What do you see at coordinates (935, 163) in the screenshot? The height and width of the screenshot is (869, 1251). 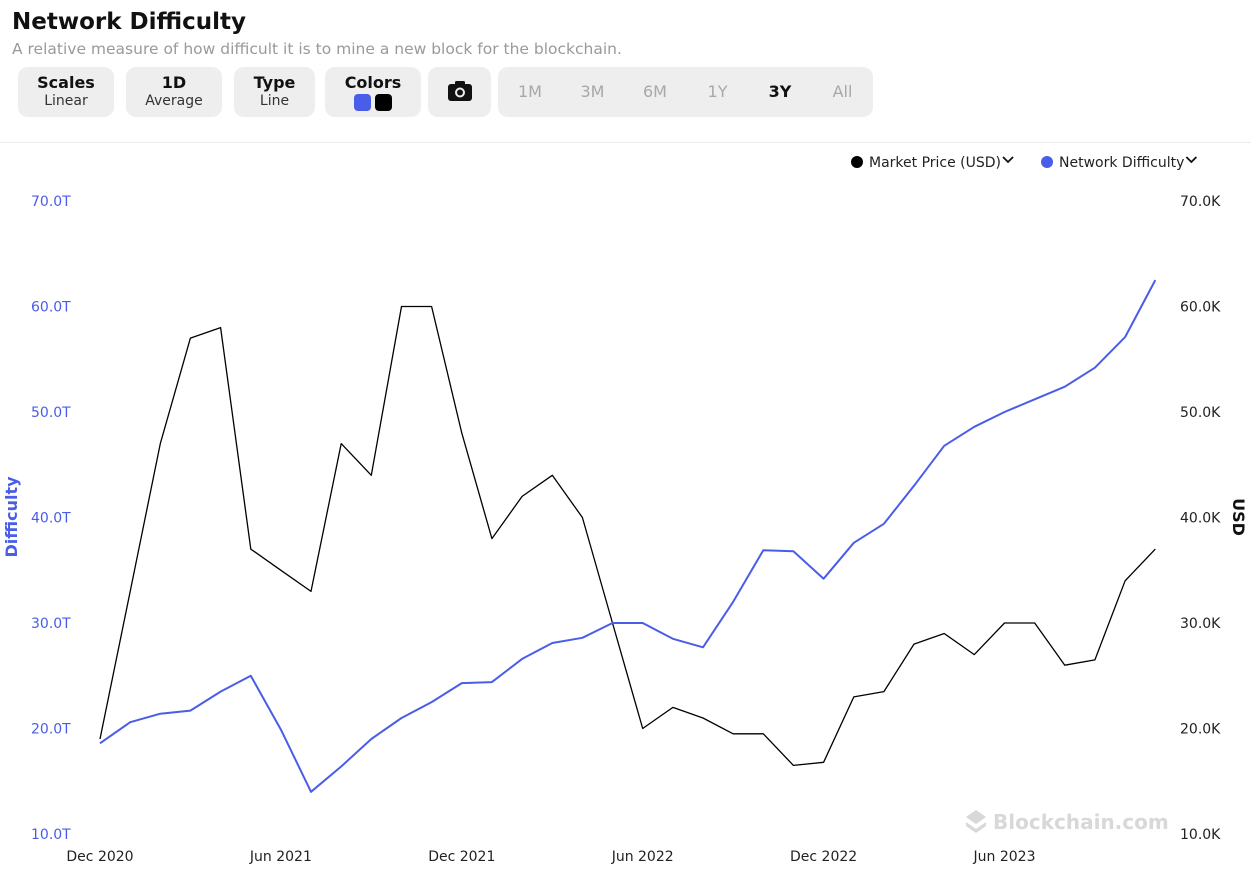 I see `legend-label: Market Price (USD)` at bounding box center [935, 163].